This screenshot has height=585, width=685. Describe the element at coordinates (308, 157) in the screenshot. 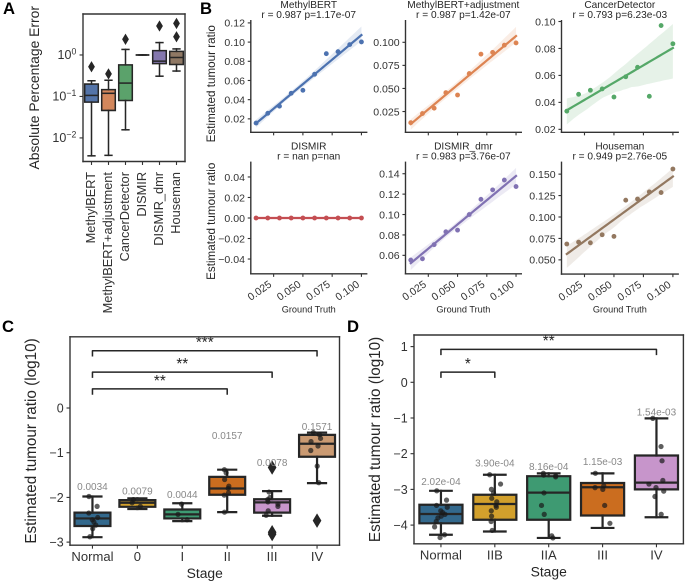

I see `svg-text: r = nan p=nan` at that location.